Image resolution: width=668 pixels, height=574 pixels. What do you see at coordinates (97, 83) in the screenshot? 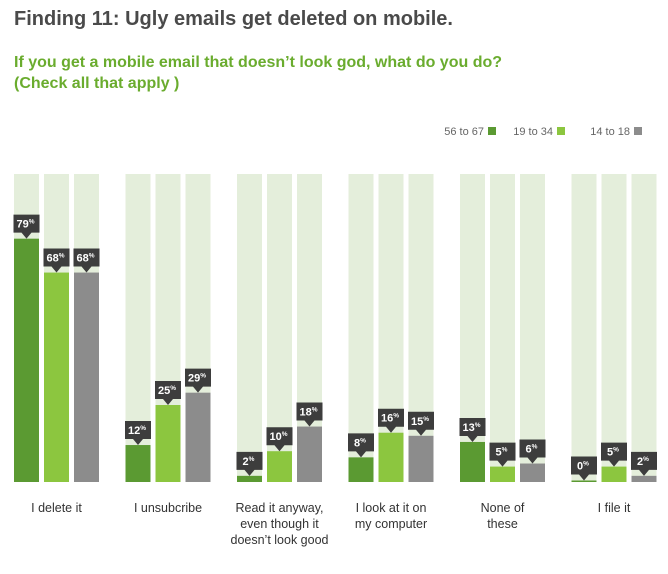
I see `subtitle-line-2: (Check all that apply )` at bounding box center [97, 83].